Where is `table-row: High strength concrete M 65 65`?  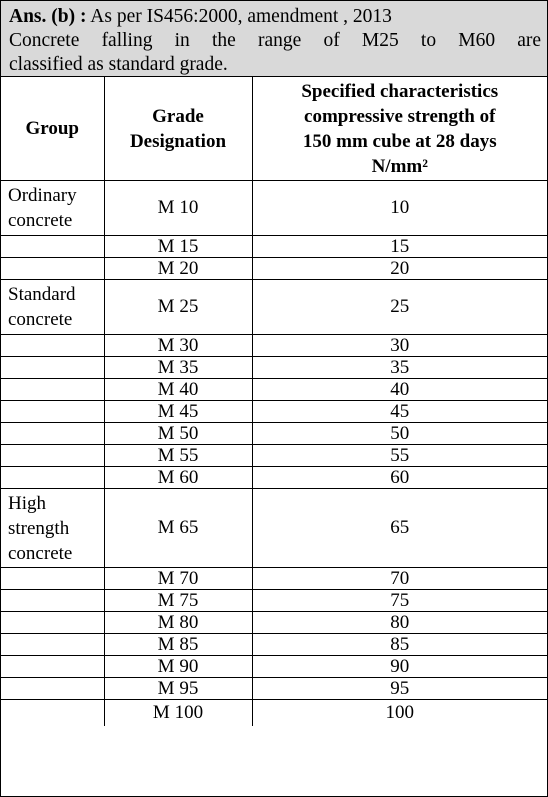 table-row: High strength concrete M 65 65 is located at coordinates (274, 528).